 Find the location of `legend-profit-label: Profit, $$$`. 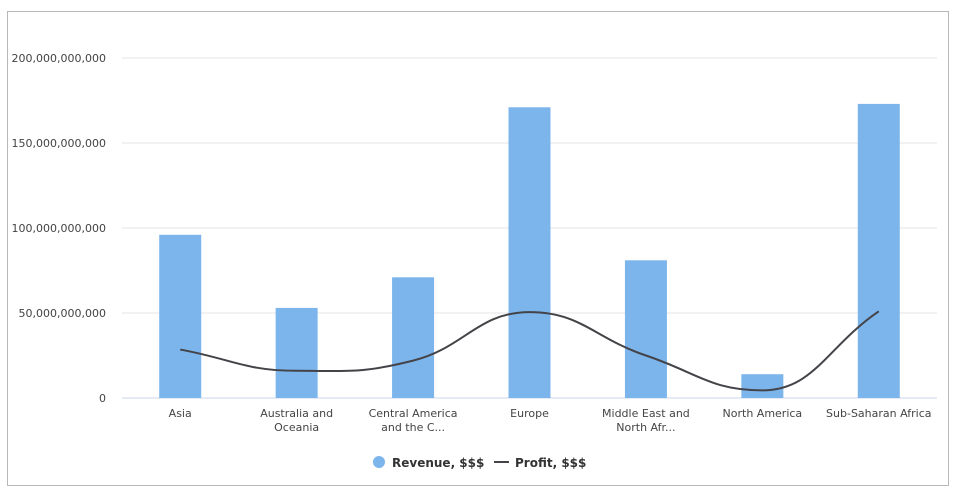

legend-profit-label: Profit, $$$ is located at coordinates (550, 463).